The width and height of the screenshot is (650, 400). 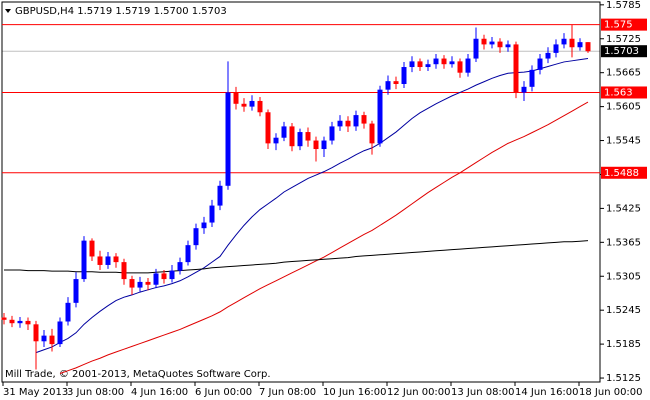 What do you see at coordinates (355, 392) in the screenshot?
I see `x-tick-label: 10 Jun 16:00` at bounding box center [355, 392].